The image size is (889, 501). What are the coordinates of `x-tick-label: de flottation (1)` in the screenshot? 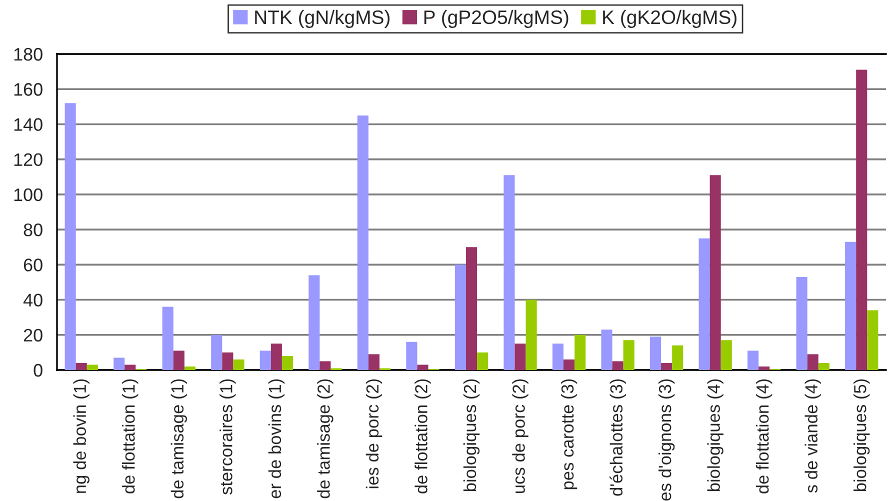 It's located at (130, 436).